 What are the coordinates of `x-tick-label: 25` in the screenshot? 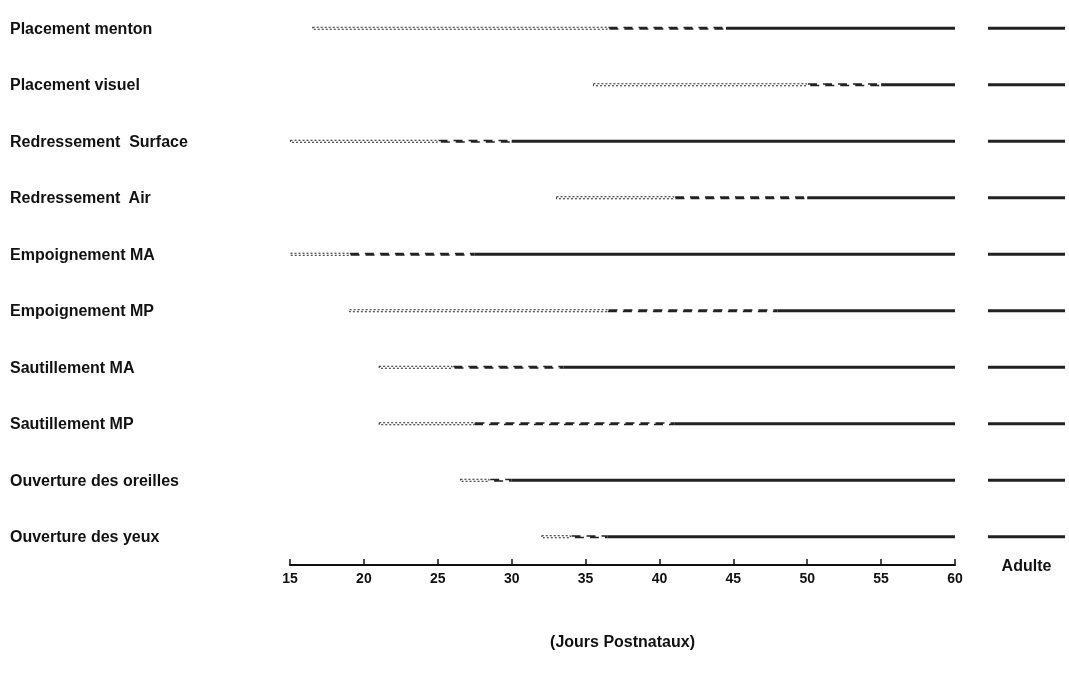 It's located at (437, 578).